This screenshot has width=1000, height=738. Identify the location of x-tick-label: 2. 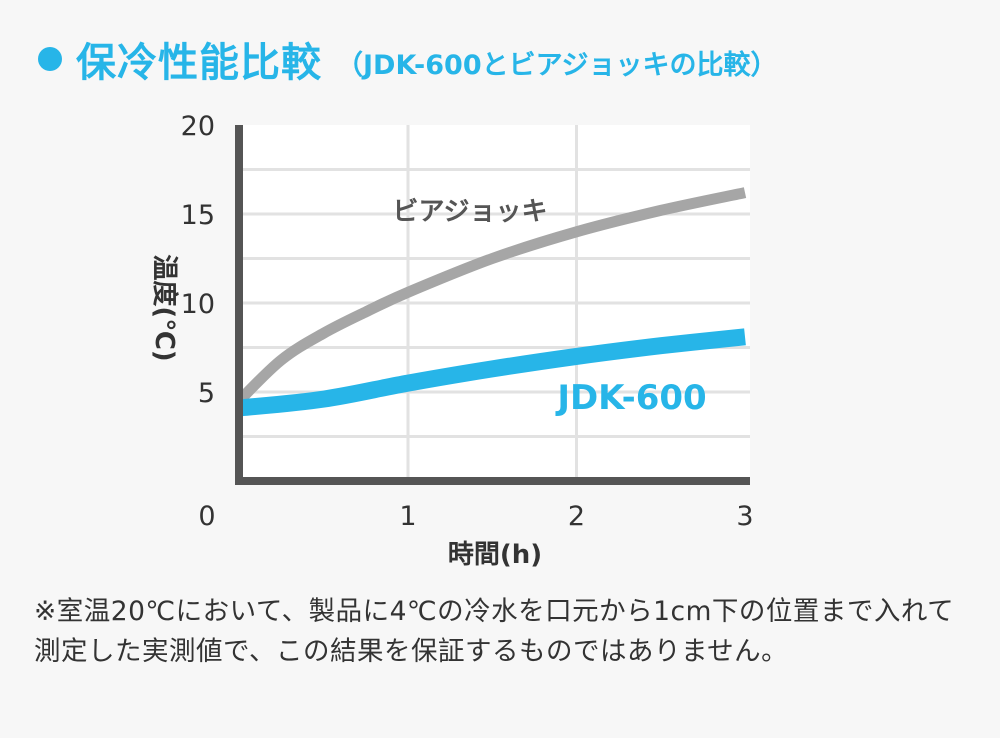
(576, 516).